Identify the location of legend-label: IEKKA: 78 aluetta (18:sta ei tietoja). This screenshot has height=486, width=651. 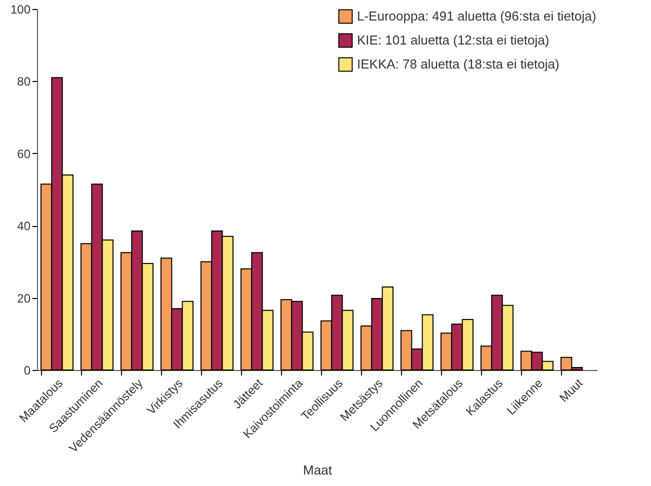
(458, 64).